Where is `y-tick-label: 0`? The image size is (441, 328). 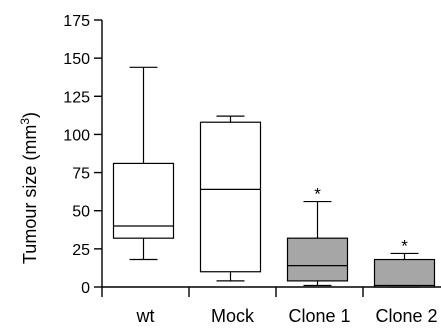 y-tick-label: 0 is located at coordinates (85, 288).